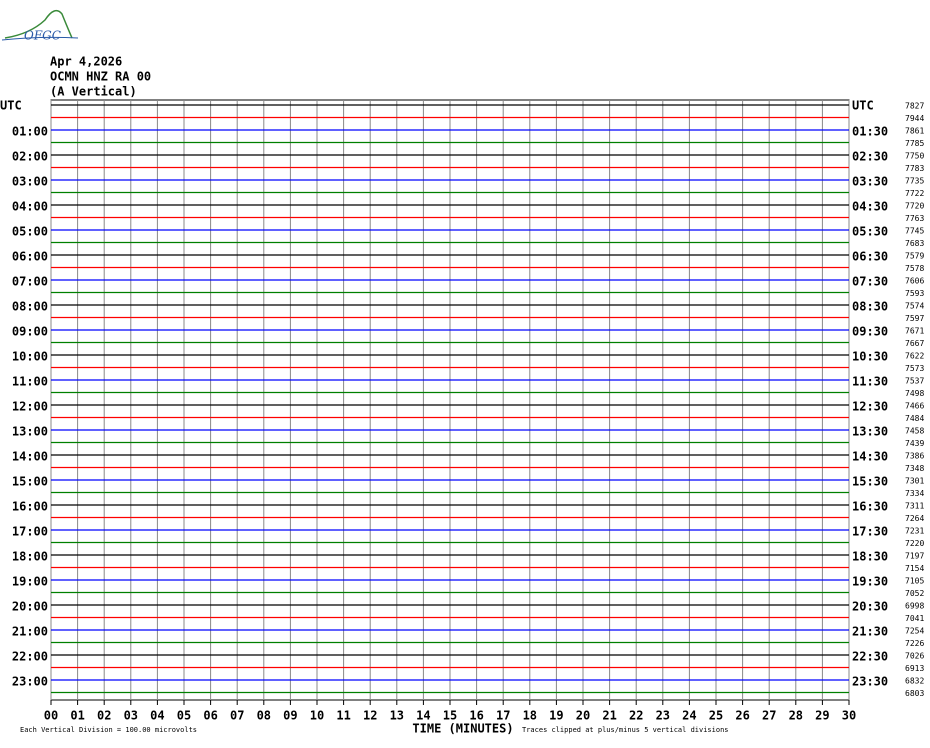  I want to click on trace-offset: 7226, so click(914, 643).